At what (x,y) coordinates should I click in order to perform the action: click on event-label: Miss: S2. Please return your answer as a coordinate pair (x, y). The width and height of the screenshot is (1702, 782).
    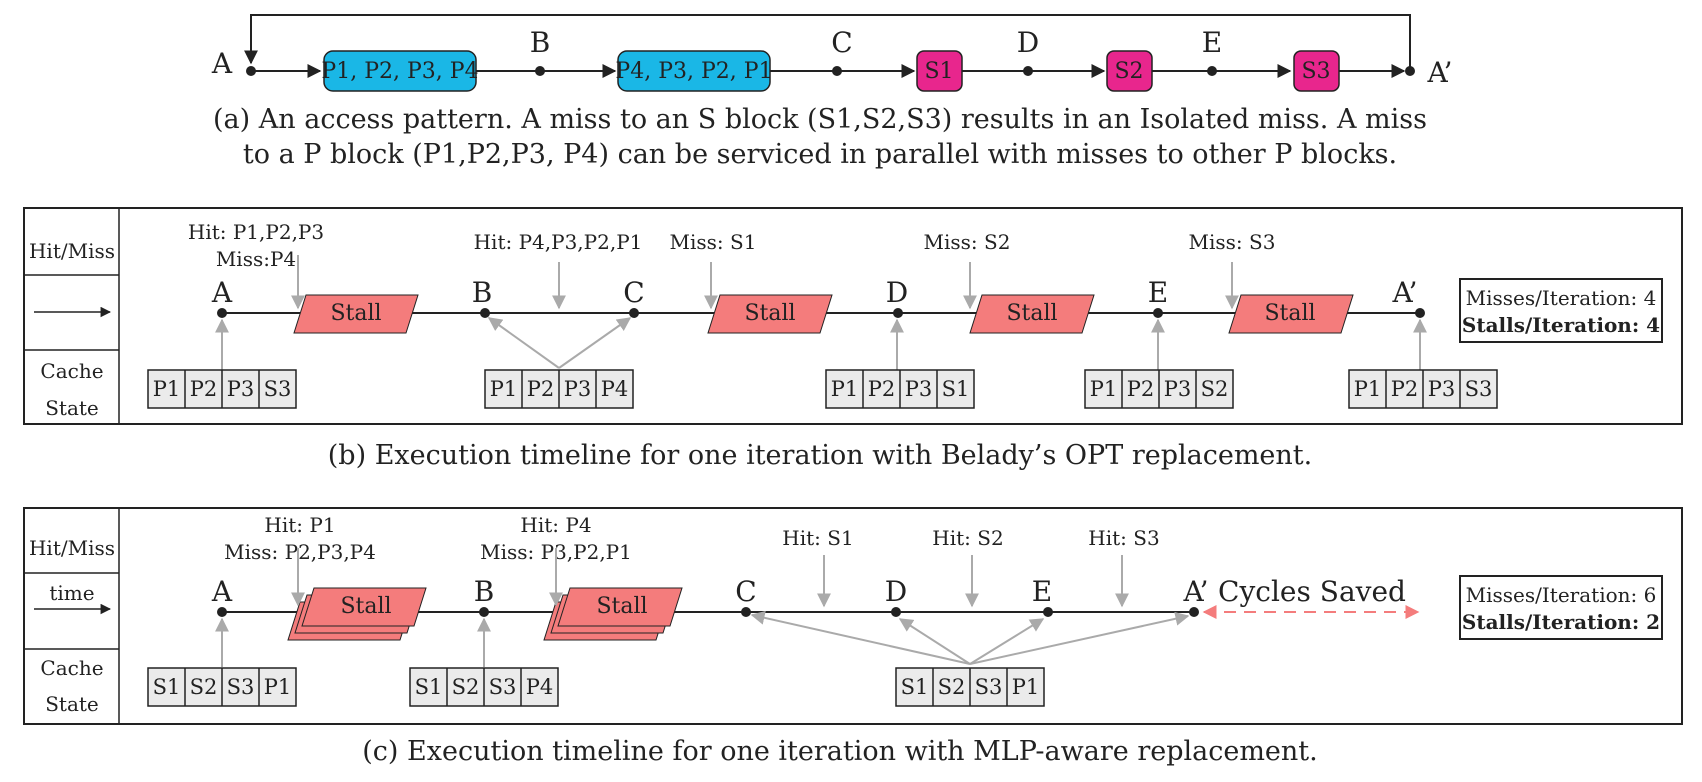
    Looking at the image, I should click on (967, 242).